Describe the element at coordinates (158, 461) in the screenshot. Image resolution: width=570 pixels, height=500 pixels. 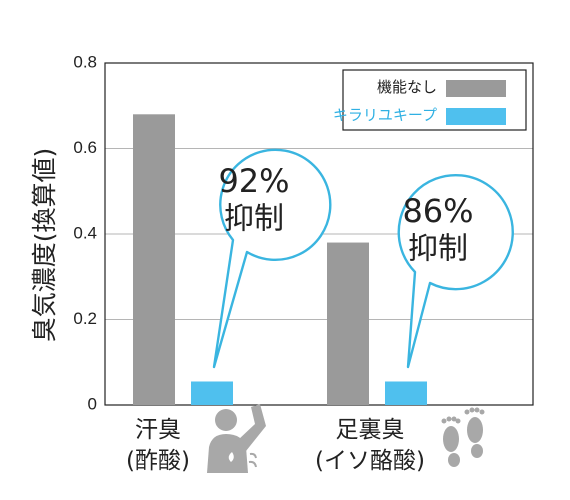
I see `category-label-0-line2: (酢酸)` at that location.